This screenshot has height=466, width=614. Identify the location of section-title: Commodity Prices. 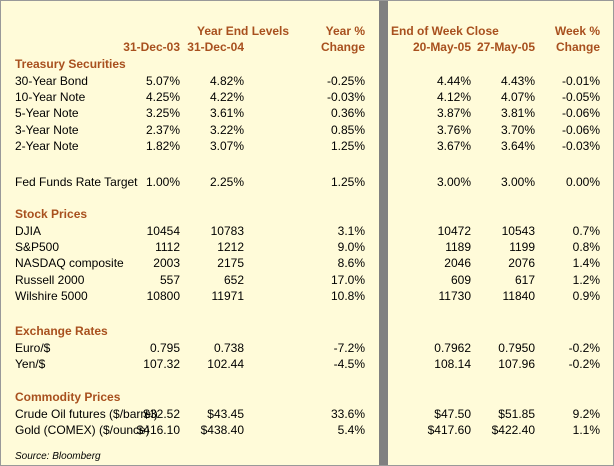
(68, 397).